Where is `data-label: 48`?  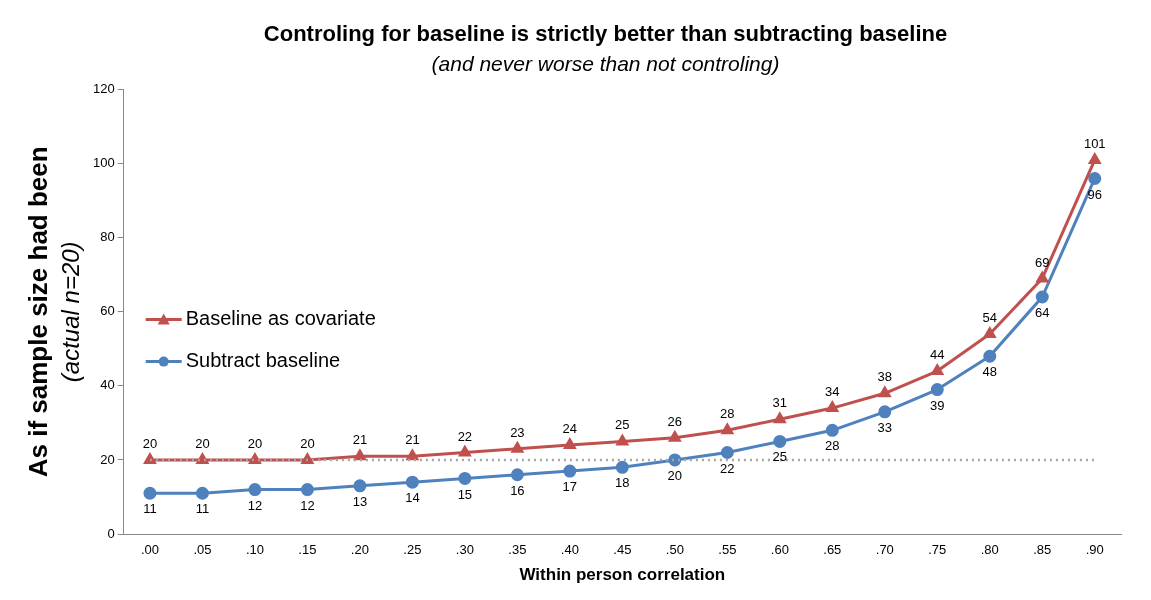
data-label: 48 is located at coordinates (990, 372).